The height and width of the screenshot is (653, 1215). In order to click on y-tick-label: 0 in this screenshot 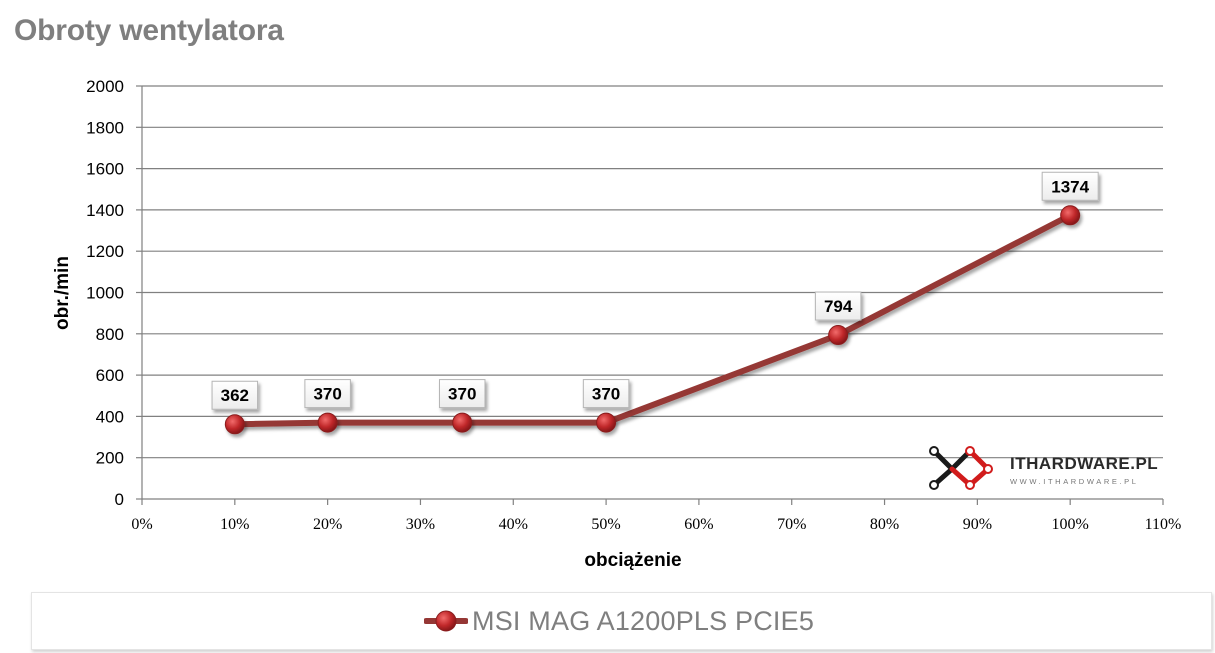, I will do `click(119, 499)`.